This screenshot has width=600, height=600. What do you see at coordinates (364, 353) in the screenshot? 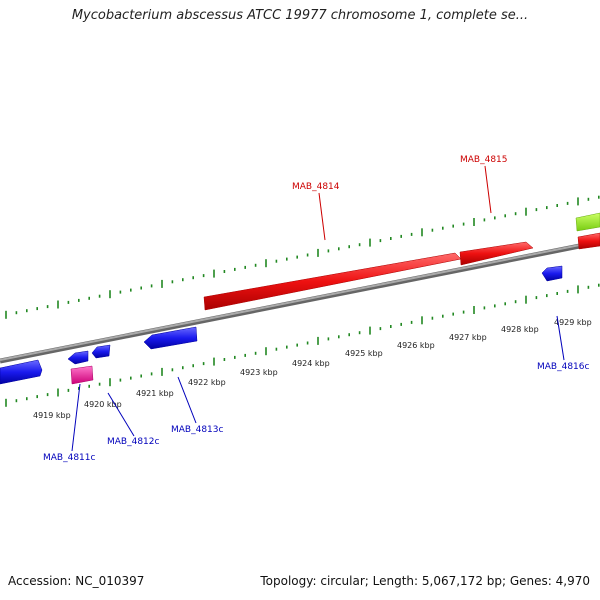
I see `kbp-label: 4925 kbp` at bounding box center [364, 353].